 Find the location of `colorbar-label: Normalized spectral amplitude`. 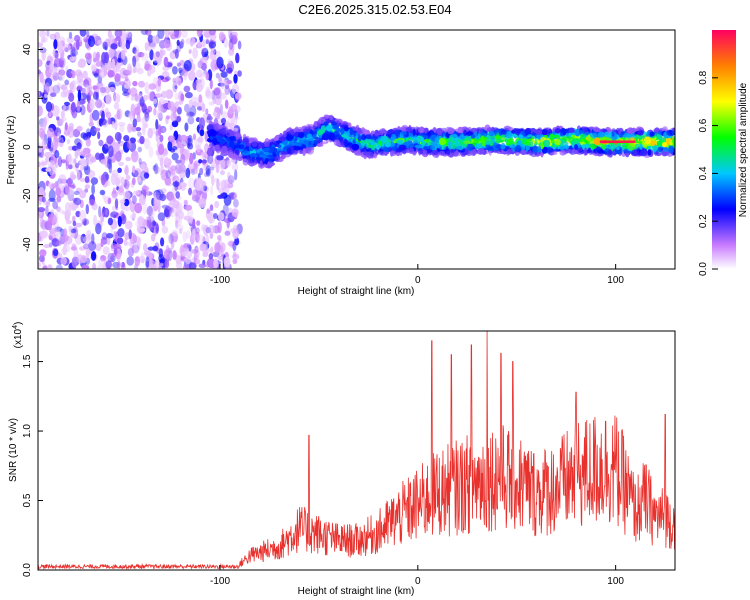

colorbar-label: Normalized spectral amplitude is located at coordinates (743, 149).